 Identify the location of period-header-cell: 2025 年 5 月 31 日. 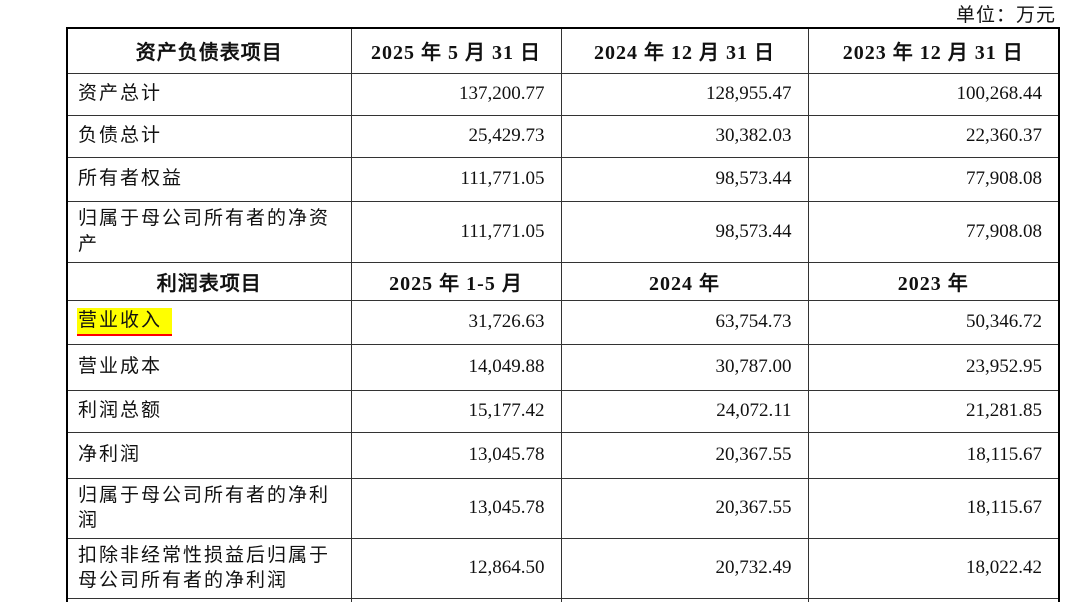
(456, 50).